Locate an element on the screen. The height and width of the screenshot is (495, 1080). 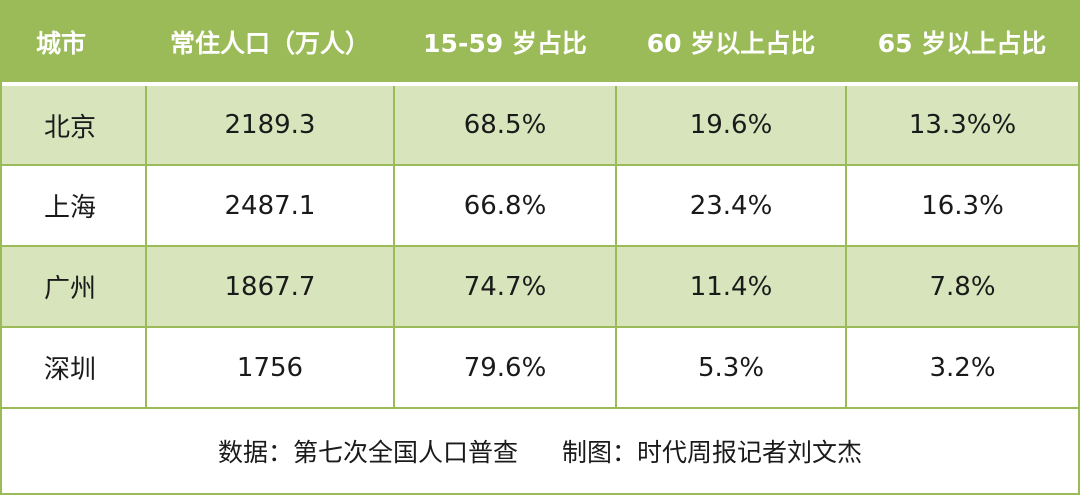
age-15-59-cell: 79.6% is located at coordinates (505, 368).